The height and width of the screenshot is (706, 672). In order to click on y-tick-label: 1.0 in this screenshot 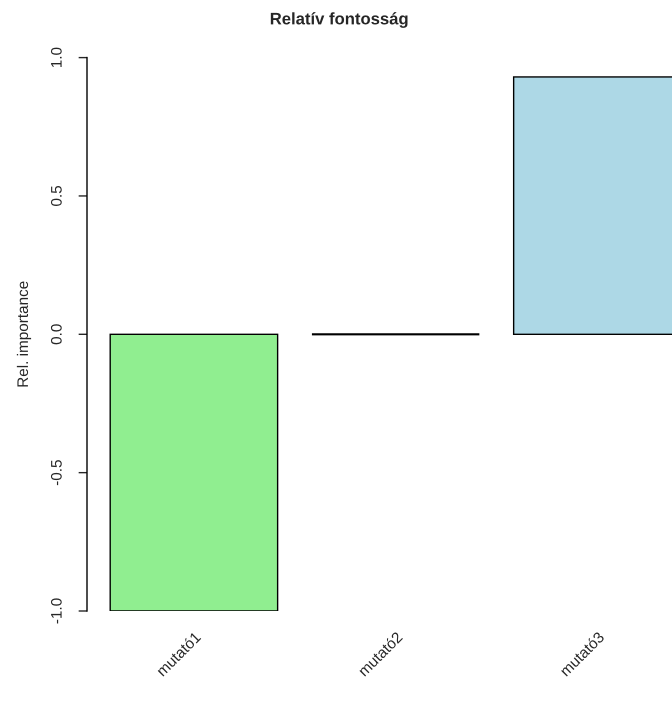, I will do `click(56, 58)`.